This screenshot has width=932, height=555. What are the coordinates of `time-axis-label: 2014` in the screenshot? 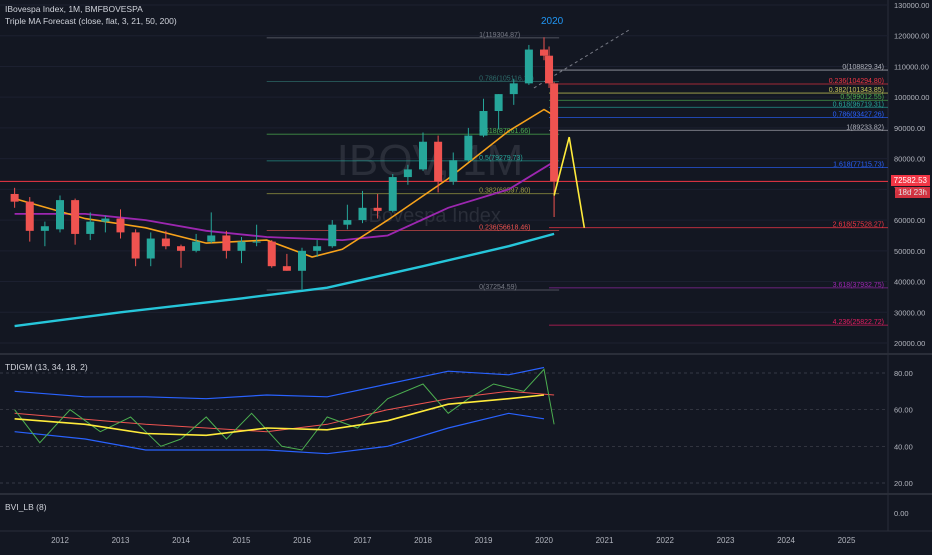 It's located at (181, 540).